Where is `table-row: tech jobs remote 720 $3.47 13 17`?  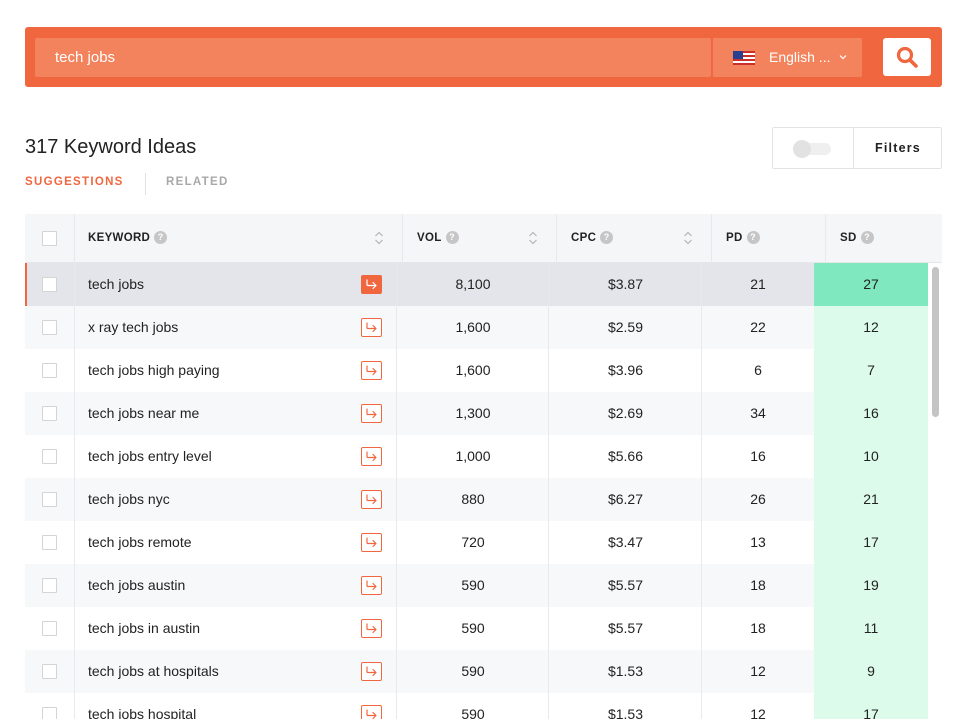
table-row: tech jobs remote 720 $3.47 13 17 is located at coordinates (476, 542).